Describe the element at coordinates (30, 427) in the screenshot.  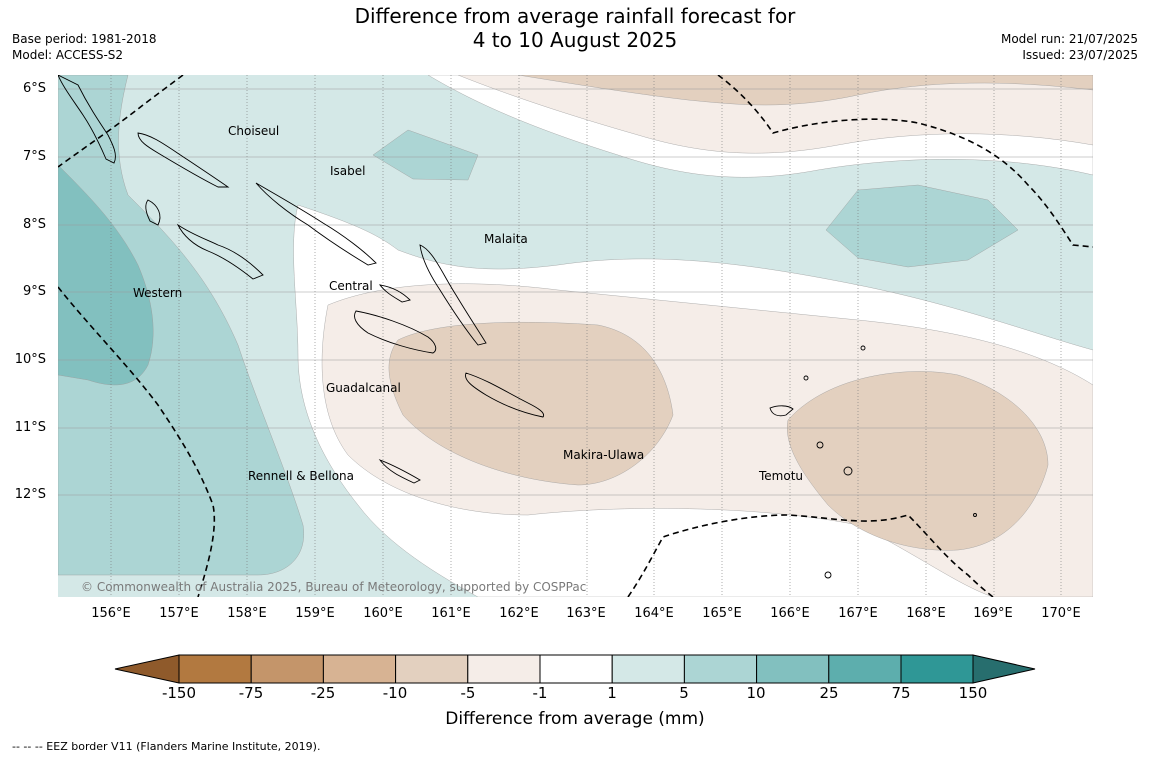
I see `lat-label: 11°S` at that location.